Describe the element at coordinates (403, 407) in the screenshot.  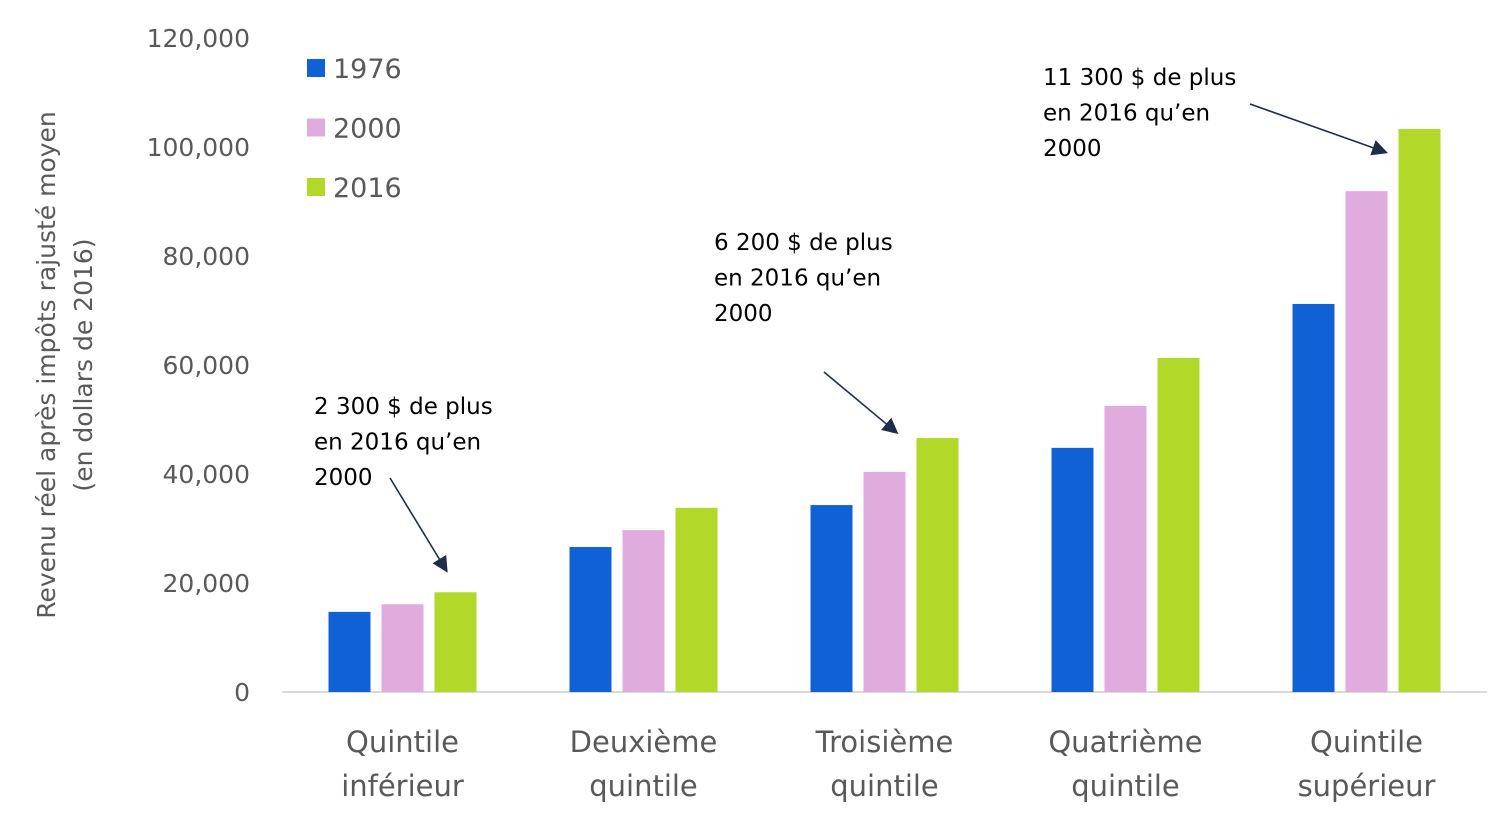
I see `annotation-text: 2 300 $ de plus` at that location.